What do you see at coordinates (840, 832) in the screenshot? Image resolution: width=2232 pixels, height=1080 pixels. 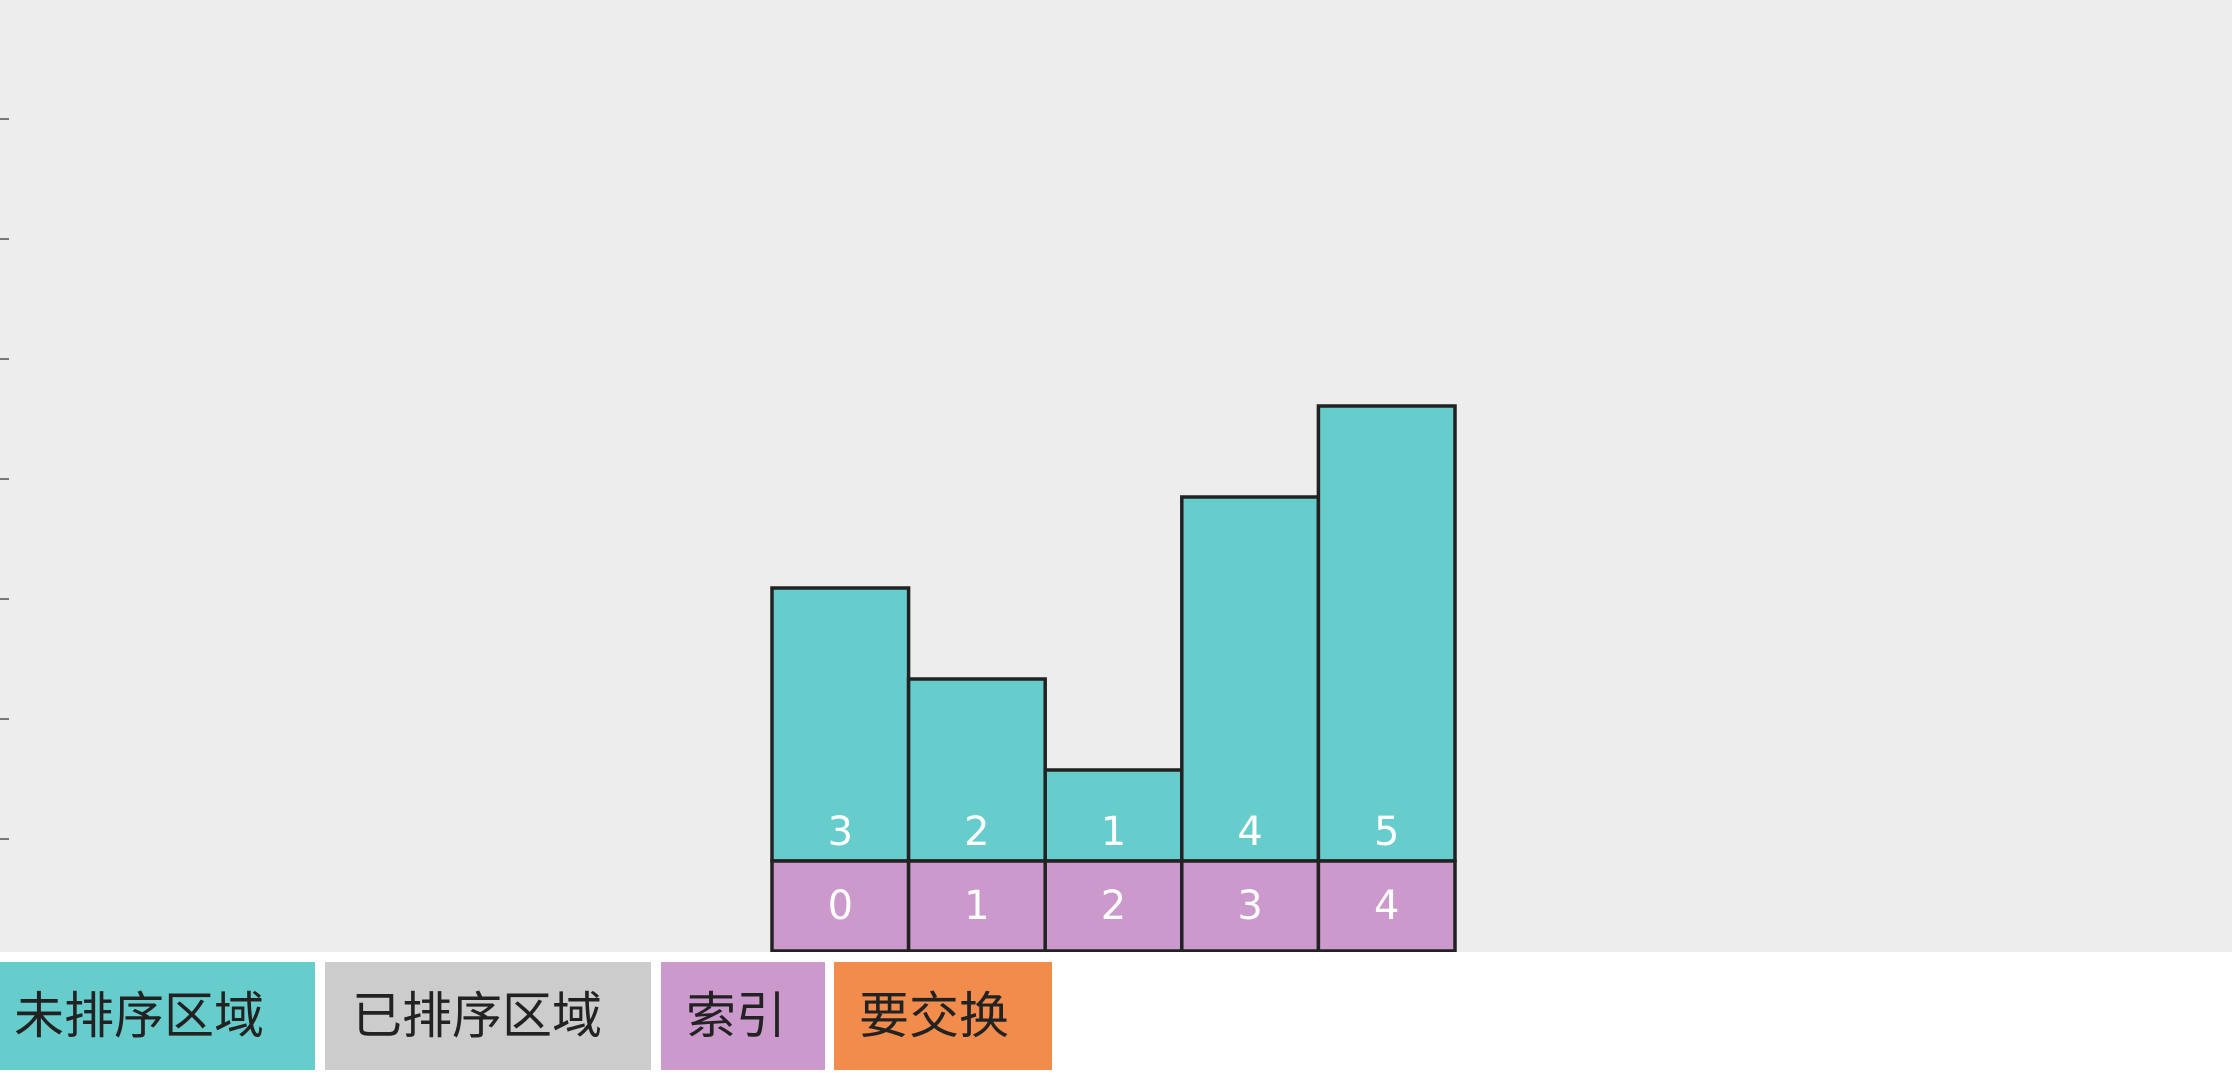 I see `bar-value-label: 3` at bounding box center [840, 832].